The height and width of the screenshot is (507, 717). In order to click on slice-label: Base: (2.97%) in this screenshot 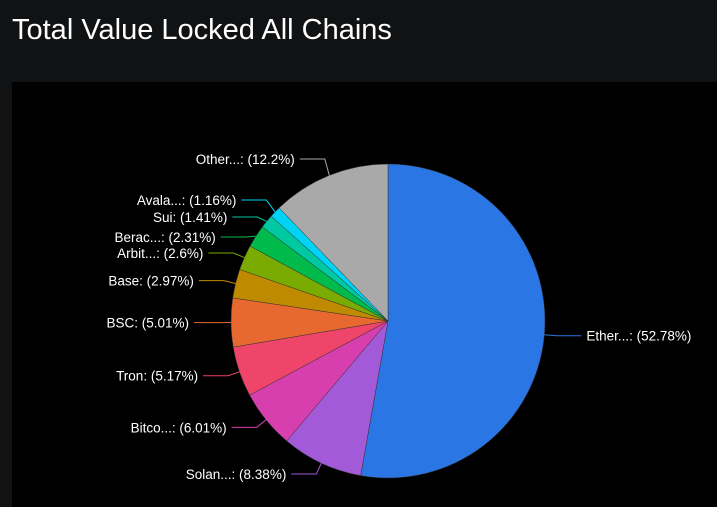, I will do `click(151, 281)`.